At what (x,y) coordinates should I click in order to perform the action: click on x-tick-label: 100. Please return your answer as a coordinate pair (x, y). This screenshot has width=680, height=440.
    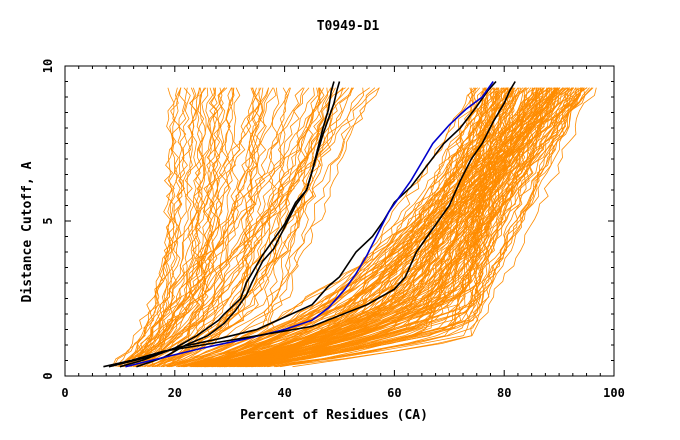
    Looking at the image, I should click on (614, 393).